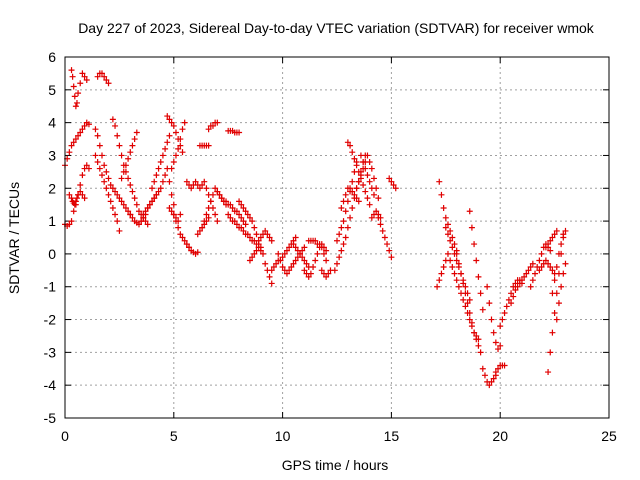 Image resolution: width=640 pixels, height=480 pixels. What do you see at coordinates (551, 239) in the screenshot?
I see `series-arc-bd` at bounding box center [551, 239].